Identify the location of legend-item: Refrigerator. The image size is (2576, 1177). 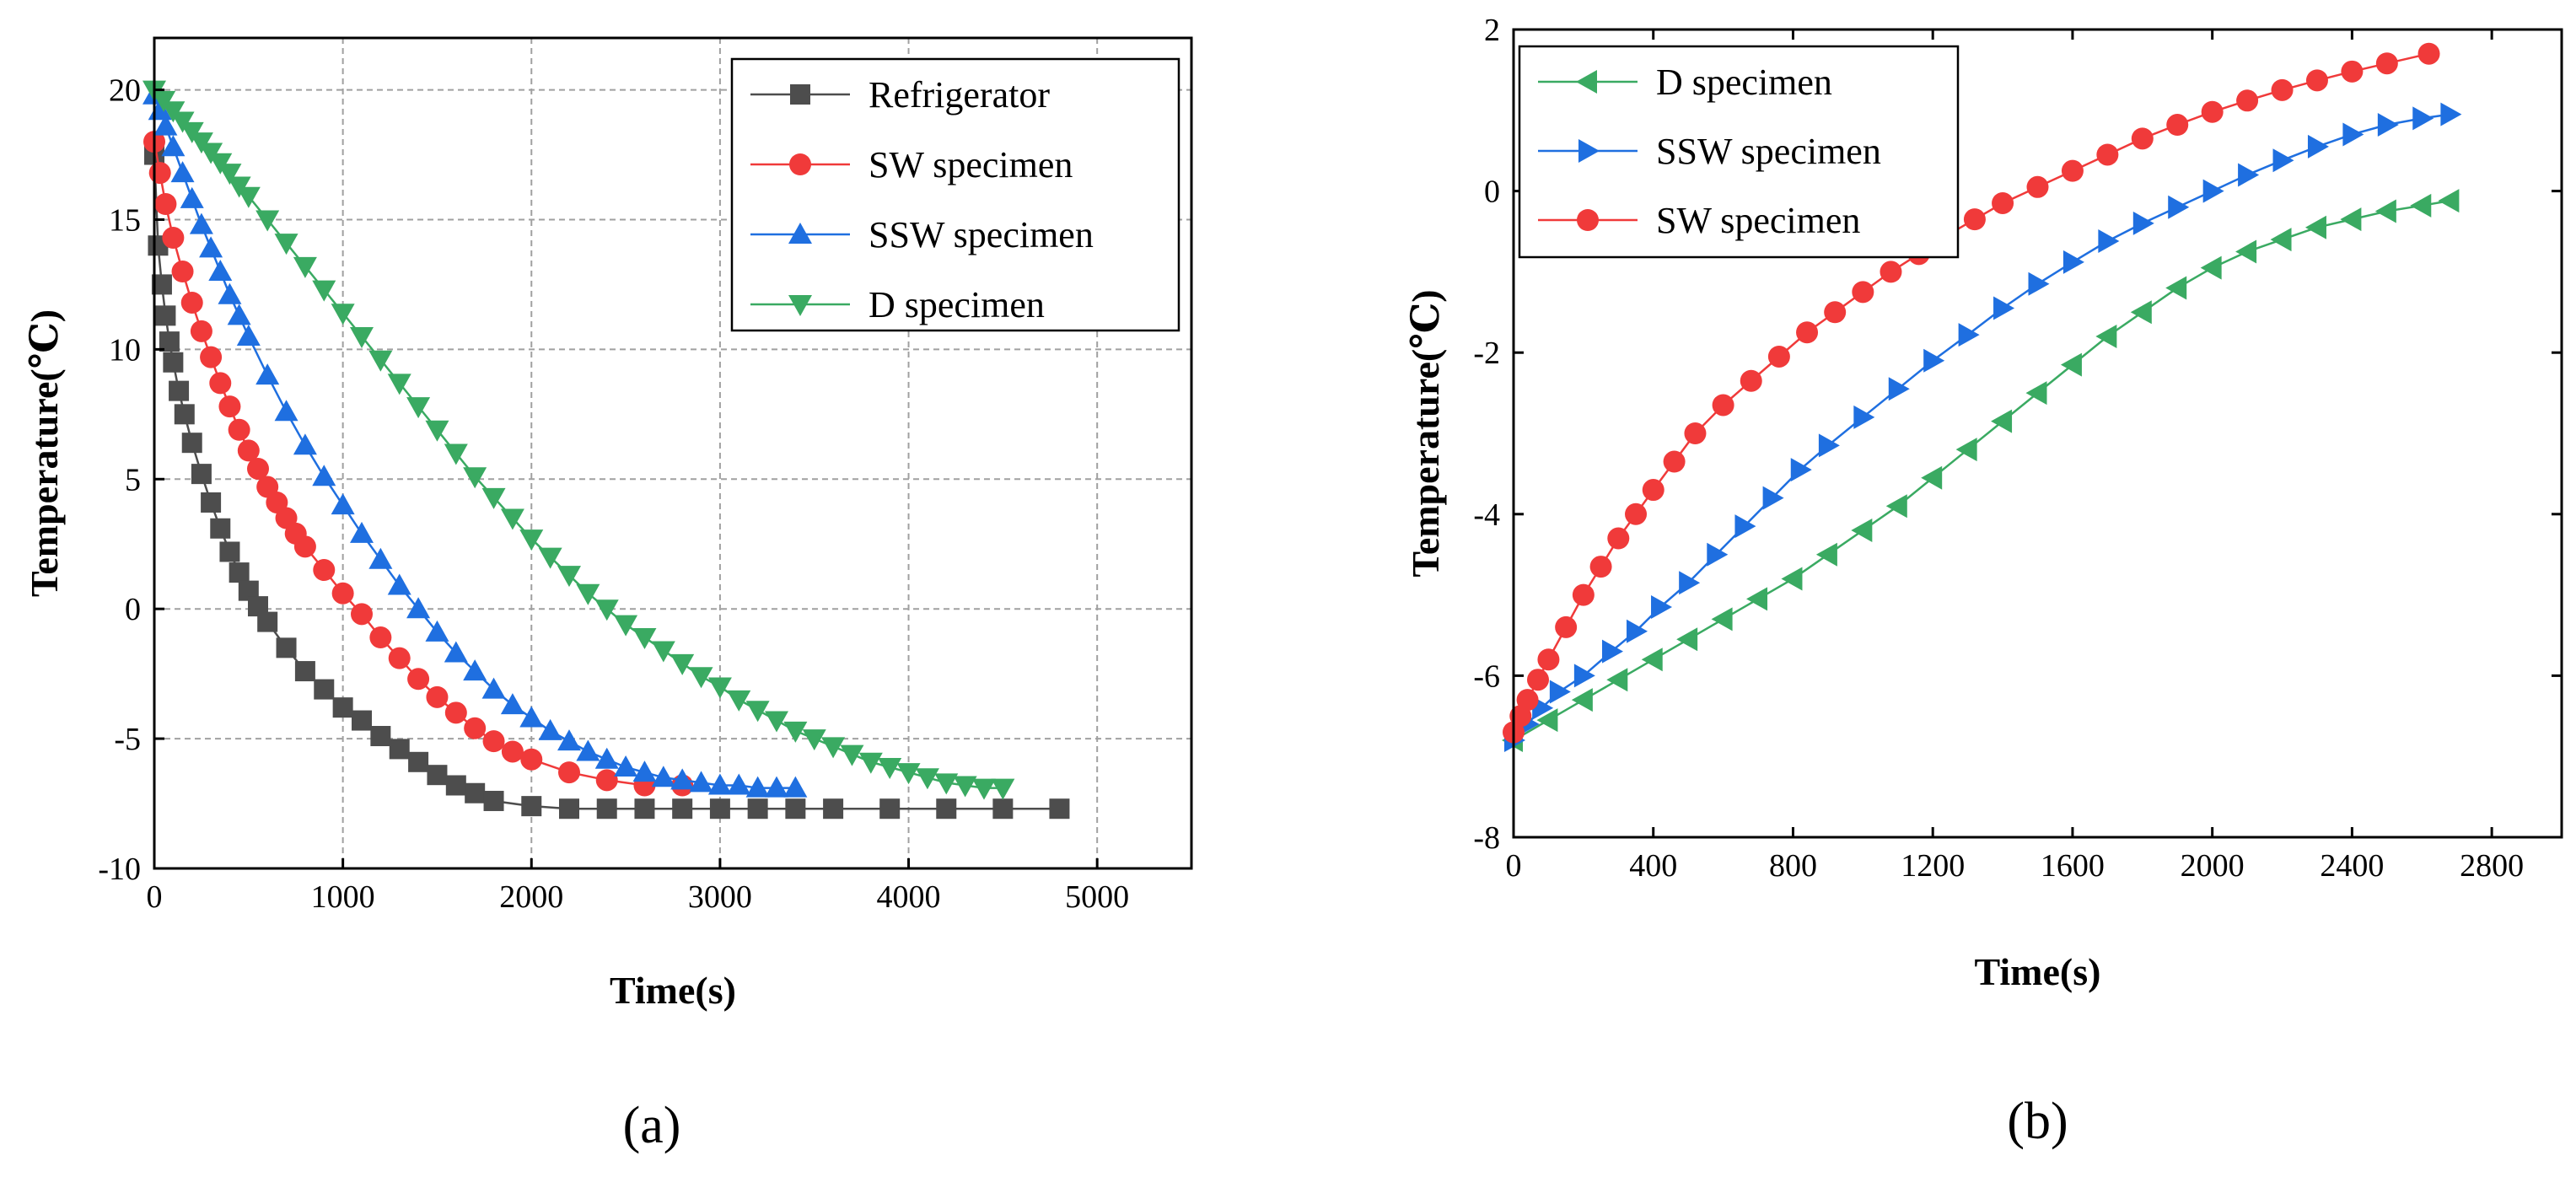
(900, 95).